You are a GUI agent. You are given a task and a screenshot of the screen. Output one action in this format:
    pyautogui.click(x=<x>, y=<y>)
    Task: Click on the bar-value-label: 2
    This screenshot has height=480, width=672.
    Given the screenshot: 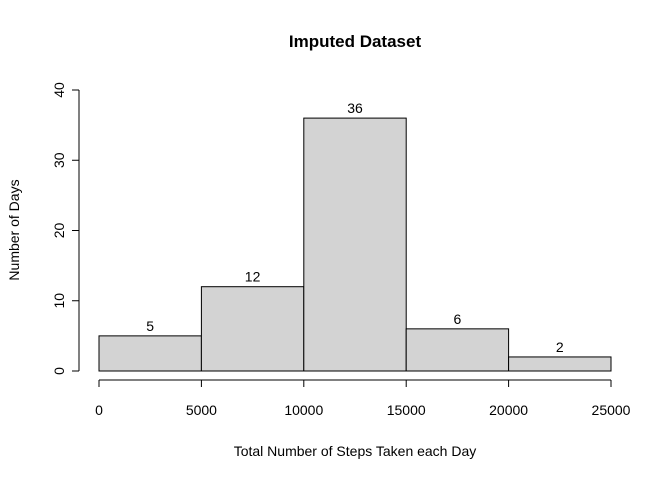 What is the action you would take?
    pyautogui.click(x=560, y=347)
    